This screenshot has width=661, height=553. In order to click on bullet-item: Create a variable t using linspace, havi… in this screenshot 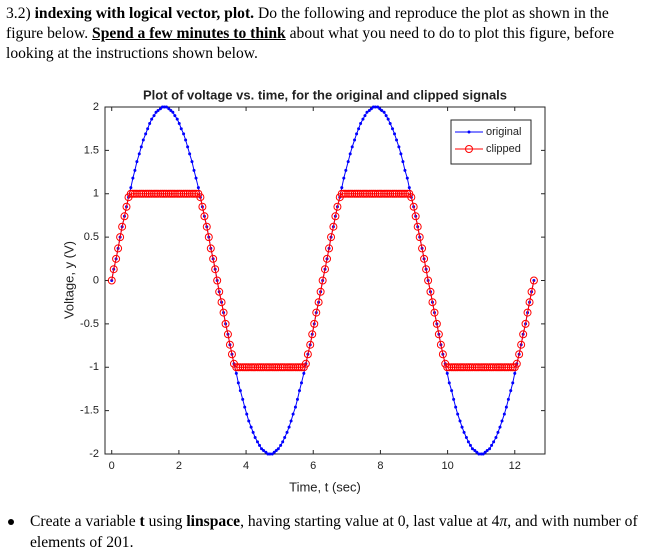, I will do `click(329, 532)`.